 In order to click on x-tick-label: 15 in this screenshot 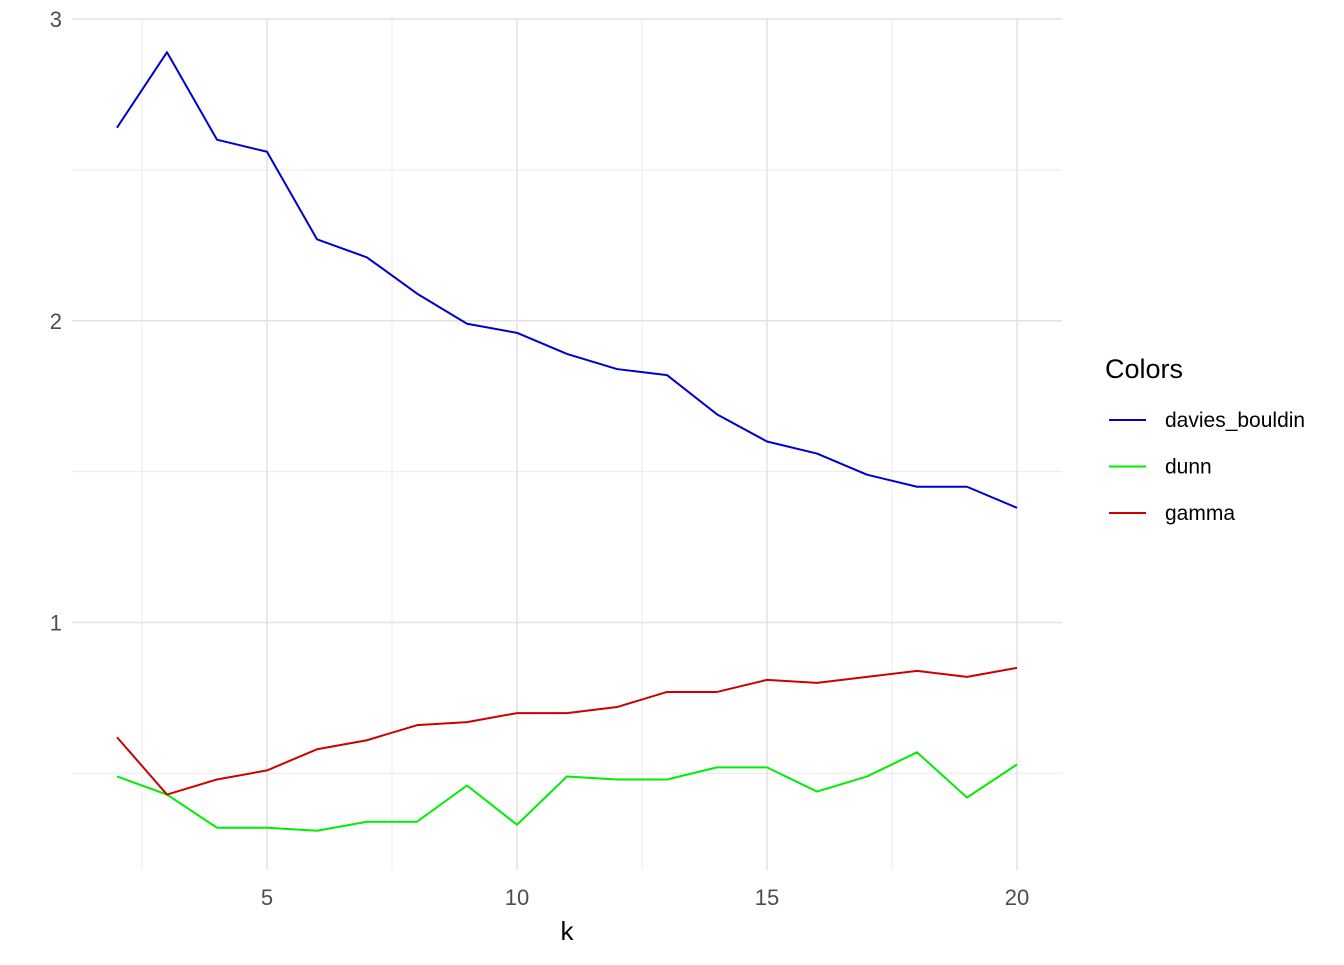, I will do `click(767, 897)`.